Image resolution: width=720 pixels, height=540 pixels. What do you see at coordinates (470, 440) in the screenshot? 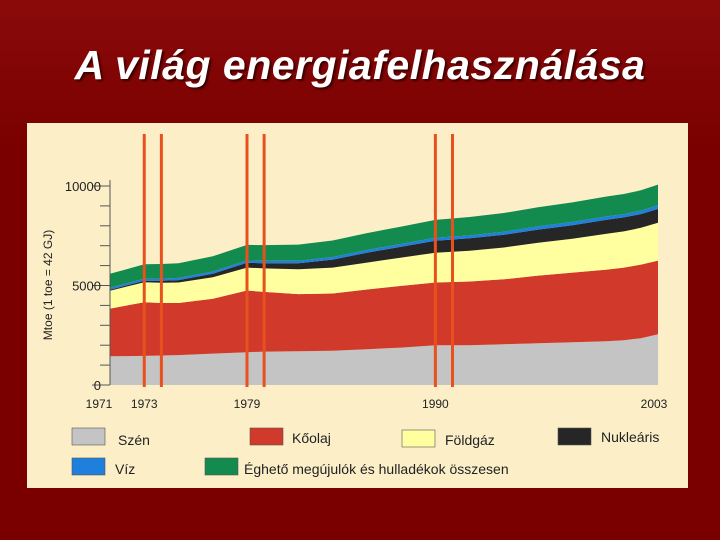
I see `legend-label: Földgáz` at bounding box center [470, 440].